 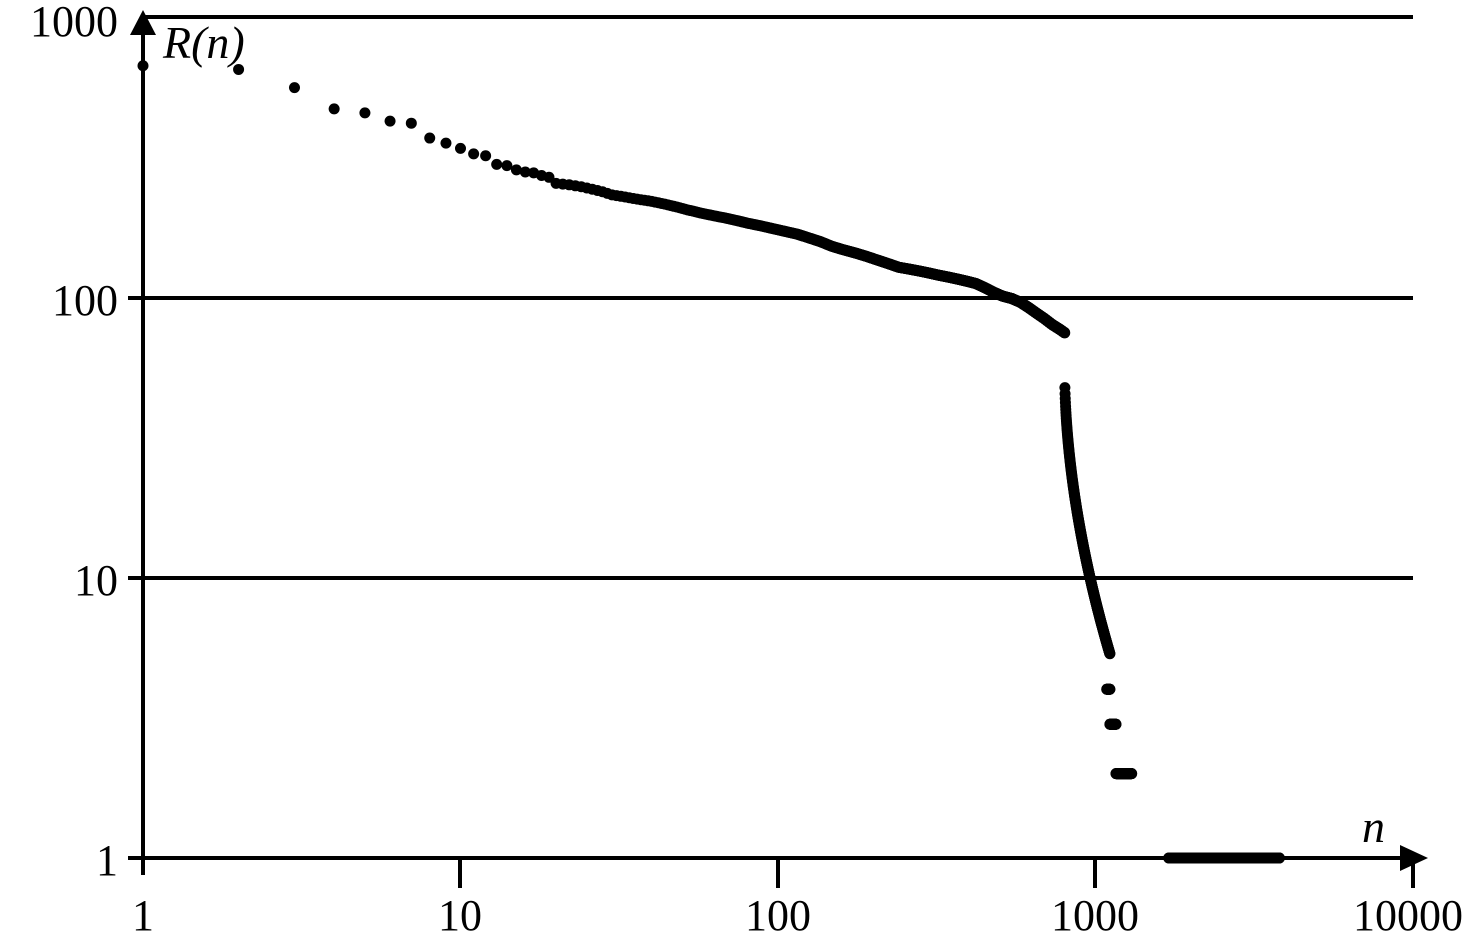 What do you see at coordinates (74, 442) in the screenshot?
I see `y-tick-labels: 1000 100 10 1` at bounding box center [74, 442].